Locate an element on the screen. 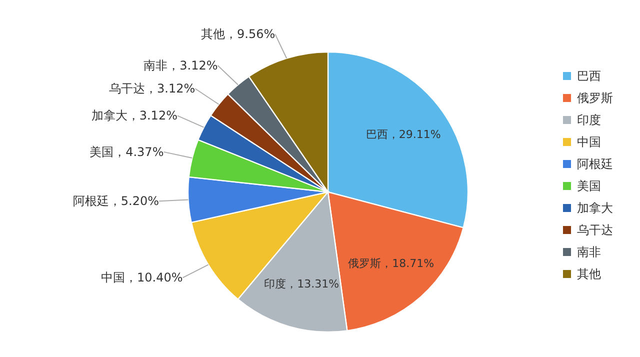 This screenshot has height=357, width=640. data-label: 印度，13.31% is located at coordinates (302, 283).